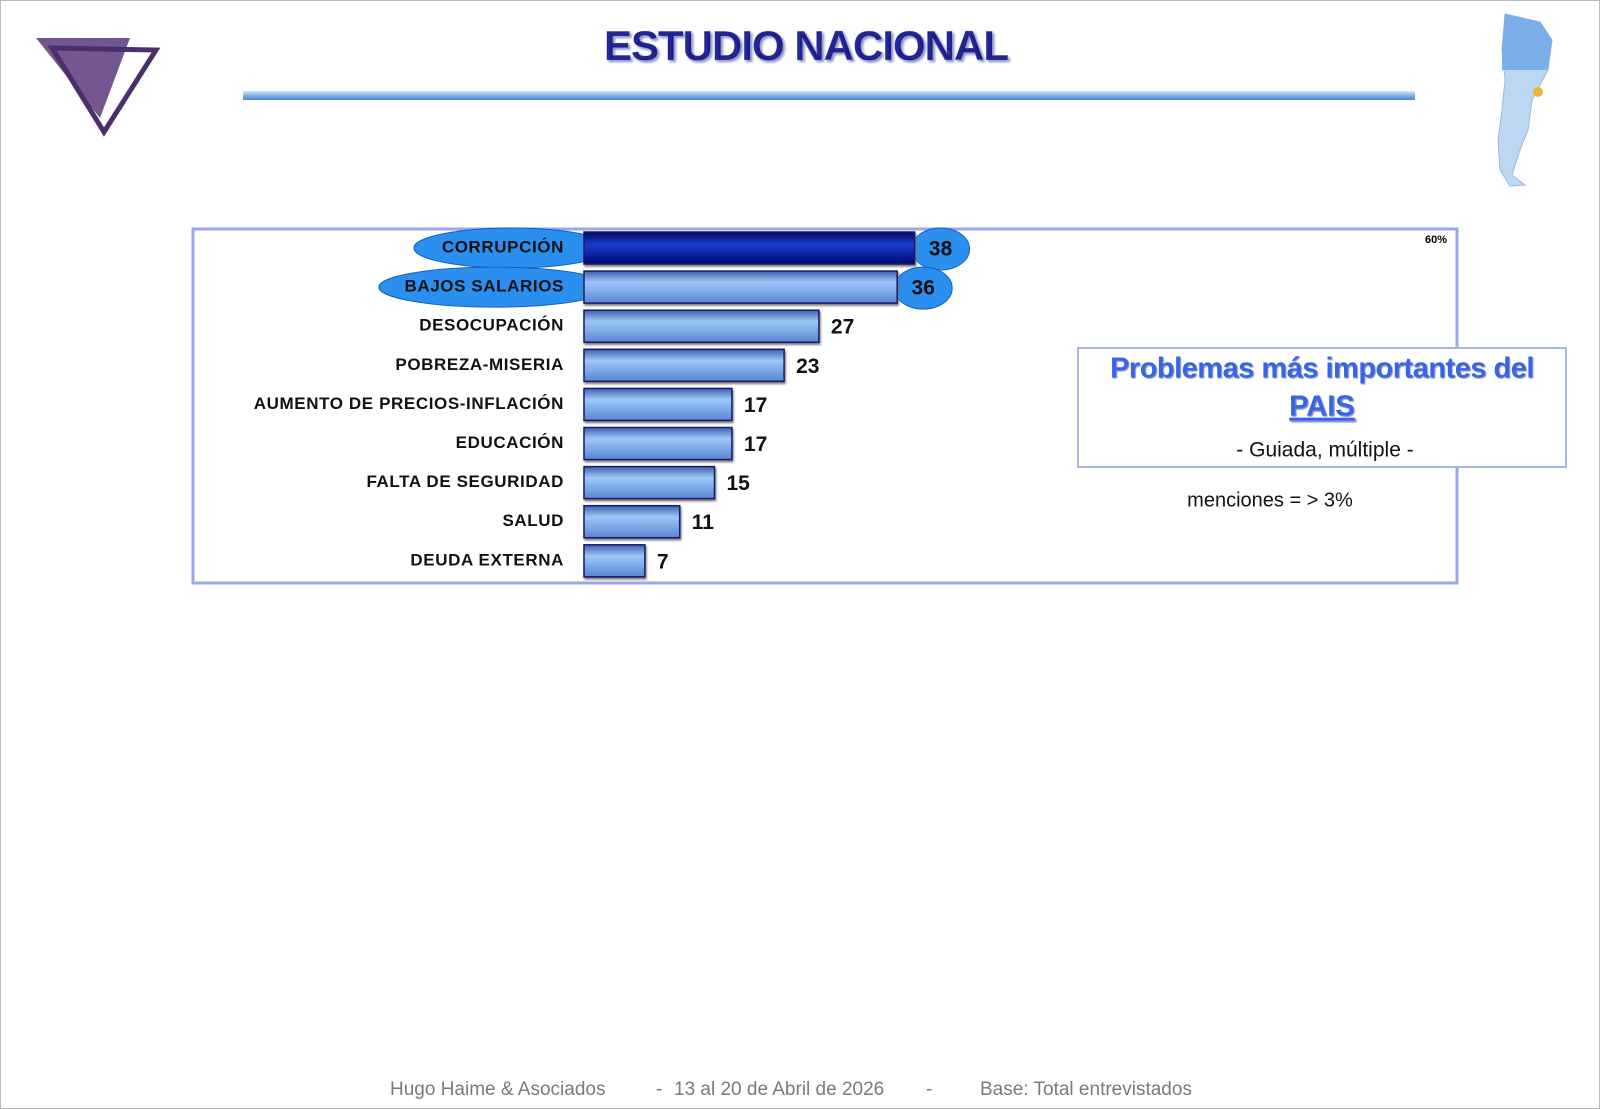 Image resolution: width=1600 pixels, height=1109 pixels. What do you see at coordinates (1086, 1089) in the screenshot?
I see `footer-text: Base: Total entrevistados` at bounding box center [1086, 1089].